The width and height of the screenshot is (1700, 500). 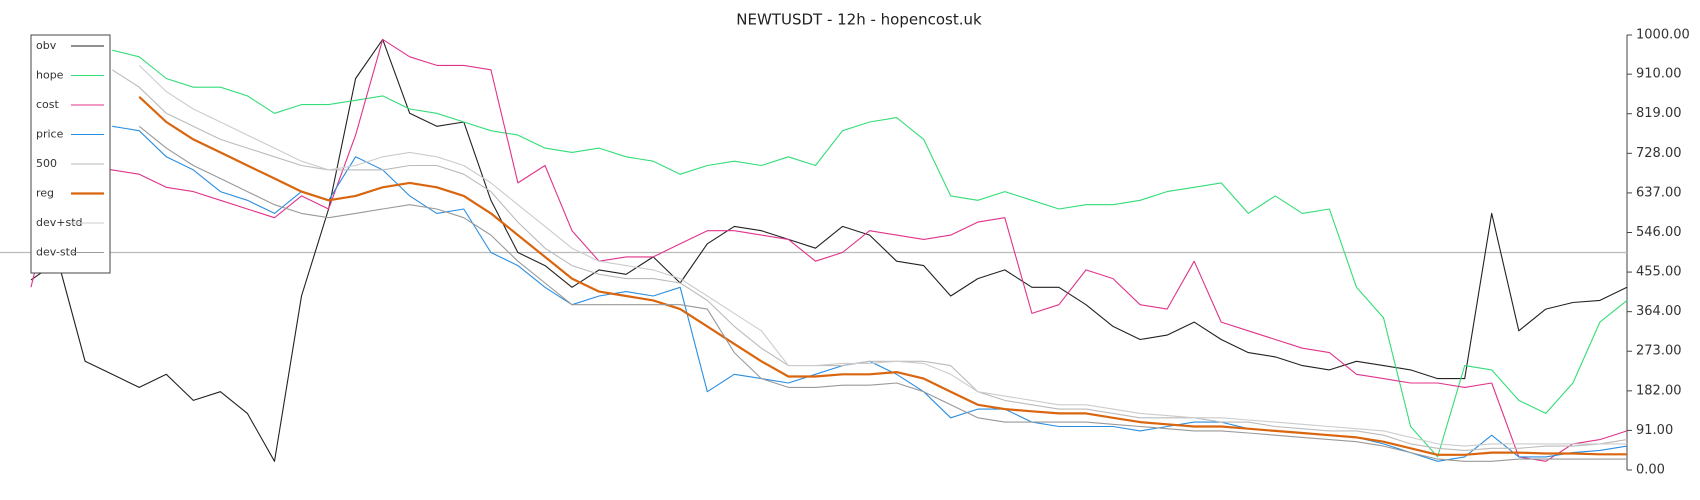 What do you see at coordinates (50, 134) in the screenshot?
I see `legend-label: price` at bounding box center [50, 134].